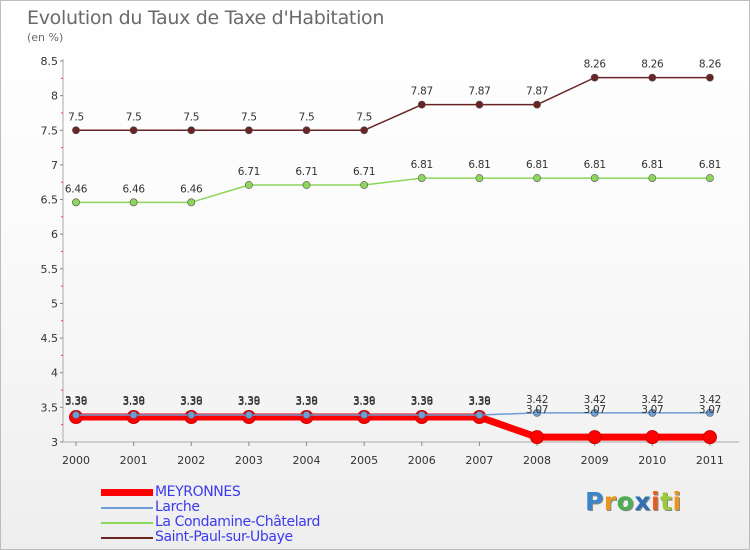 The height and width of the screenshot is (550, 750). I want to click on legend-swatch-larche, so click(127, 508).